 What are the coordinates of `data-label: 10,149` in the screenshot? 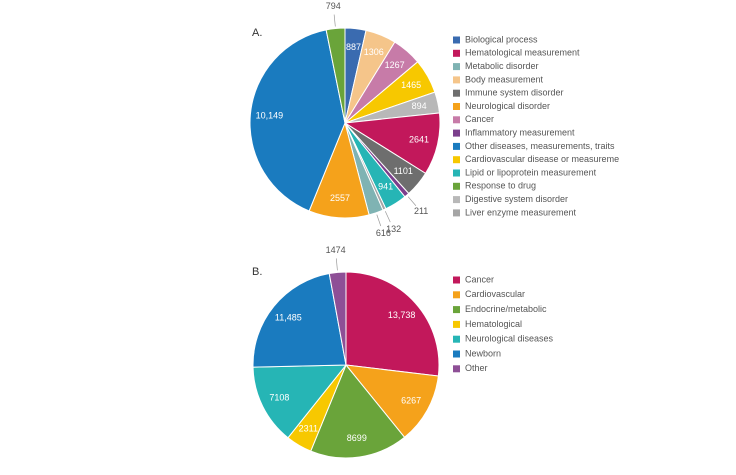 It's located at (270, 115).